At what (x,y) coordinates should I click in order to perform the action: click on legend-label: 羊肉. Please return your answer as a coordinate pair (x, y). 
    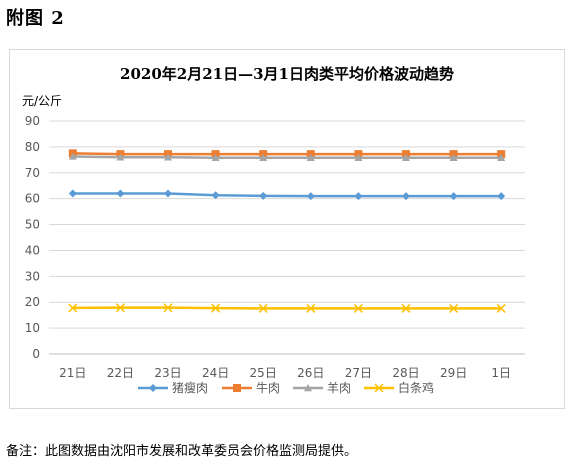
    Looking at the image, I should click on (339, 387).